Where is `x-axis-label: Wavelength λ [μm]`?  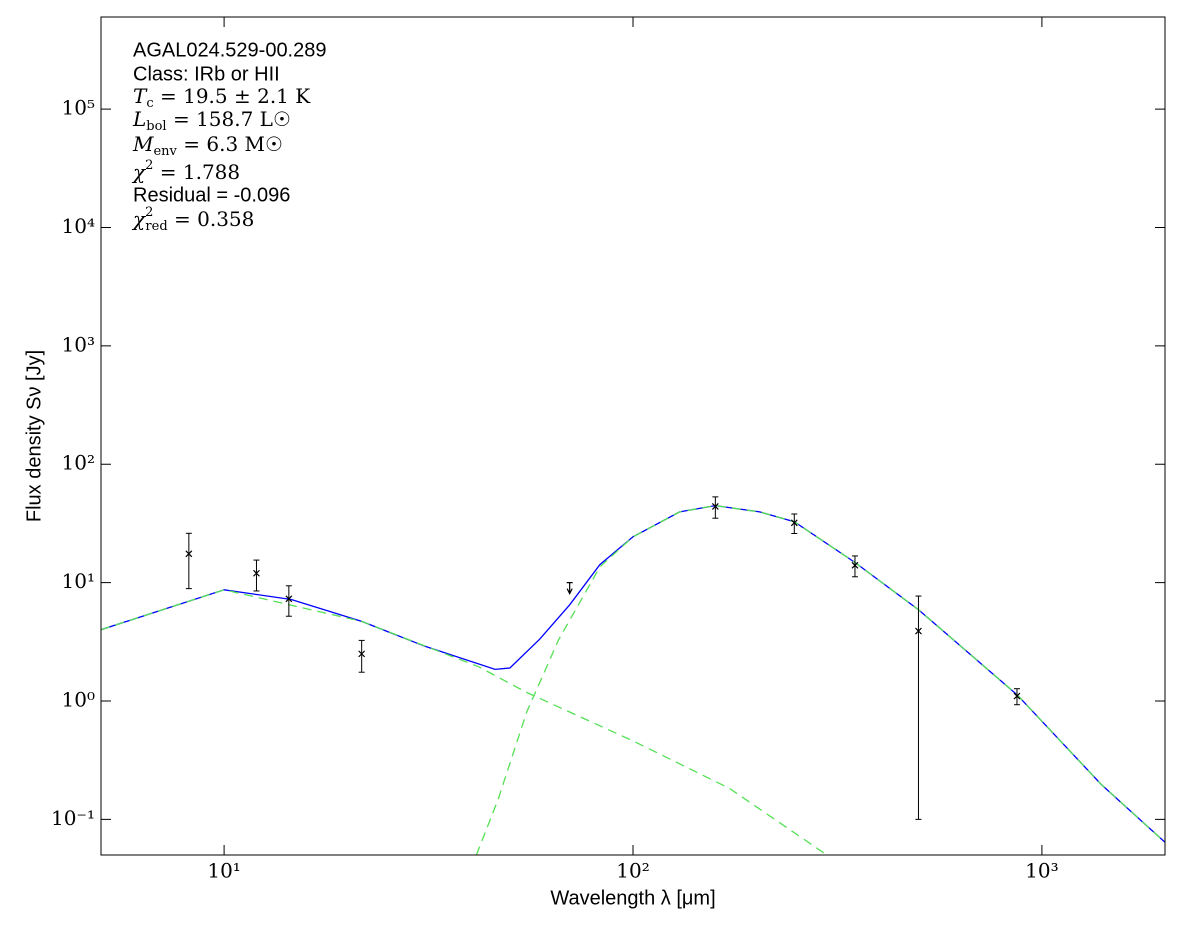
x-axis-label: Wavelength λ [μm] is located at coordinates (632, 898).